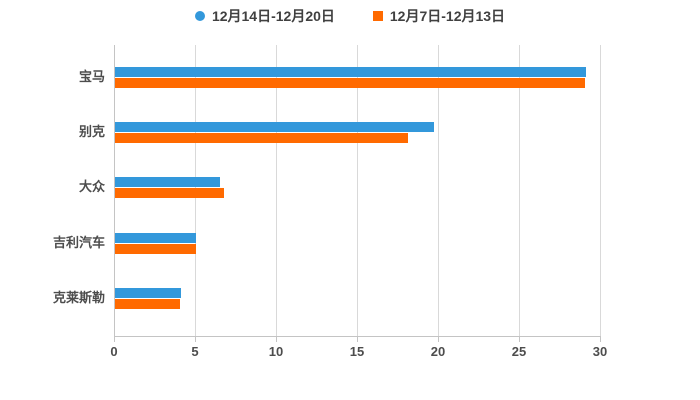  Describe the element at coordinates (114, 351) in the screenshot. I see `x-axis-tick-label-0: 0` at that location.